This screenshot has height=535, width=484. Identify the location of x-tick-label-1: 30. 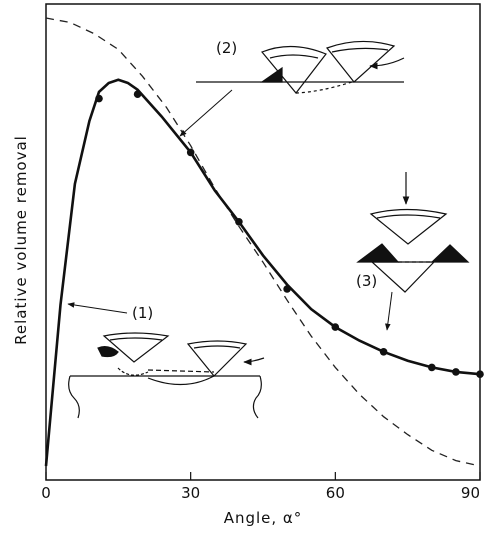
(190, 493).